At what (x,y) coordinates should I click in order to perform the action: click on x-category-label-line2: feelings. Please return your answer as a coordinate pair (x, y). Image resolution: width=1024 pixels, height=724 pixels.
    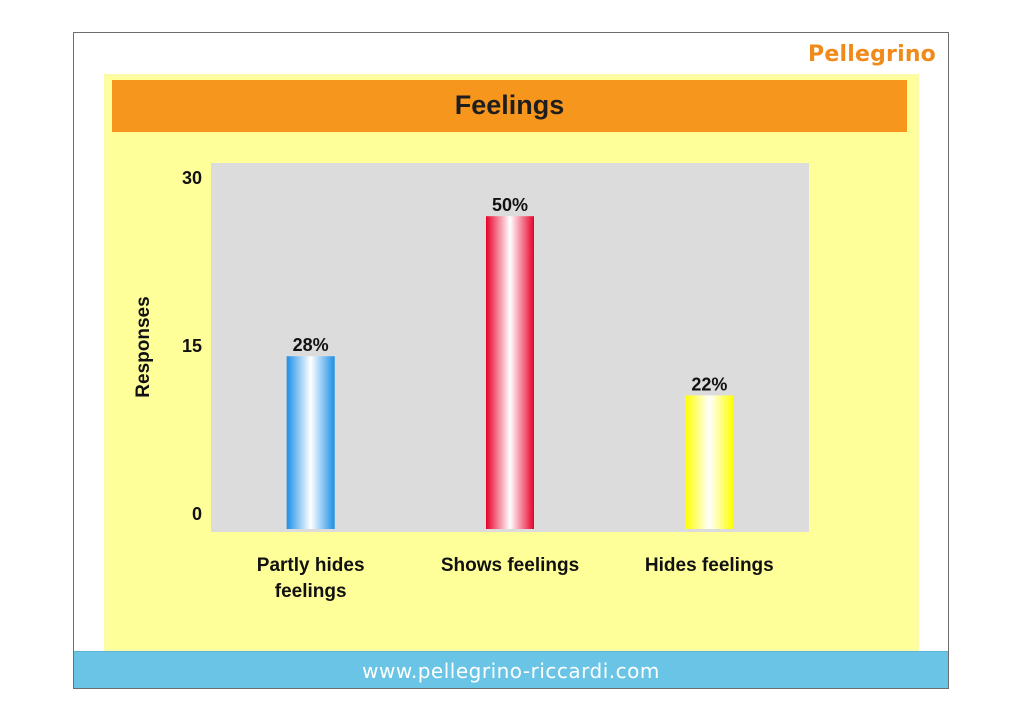
    Looking at the image, I should click on (311, 591).